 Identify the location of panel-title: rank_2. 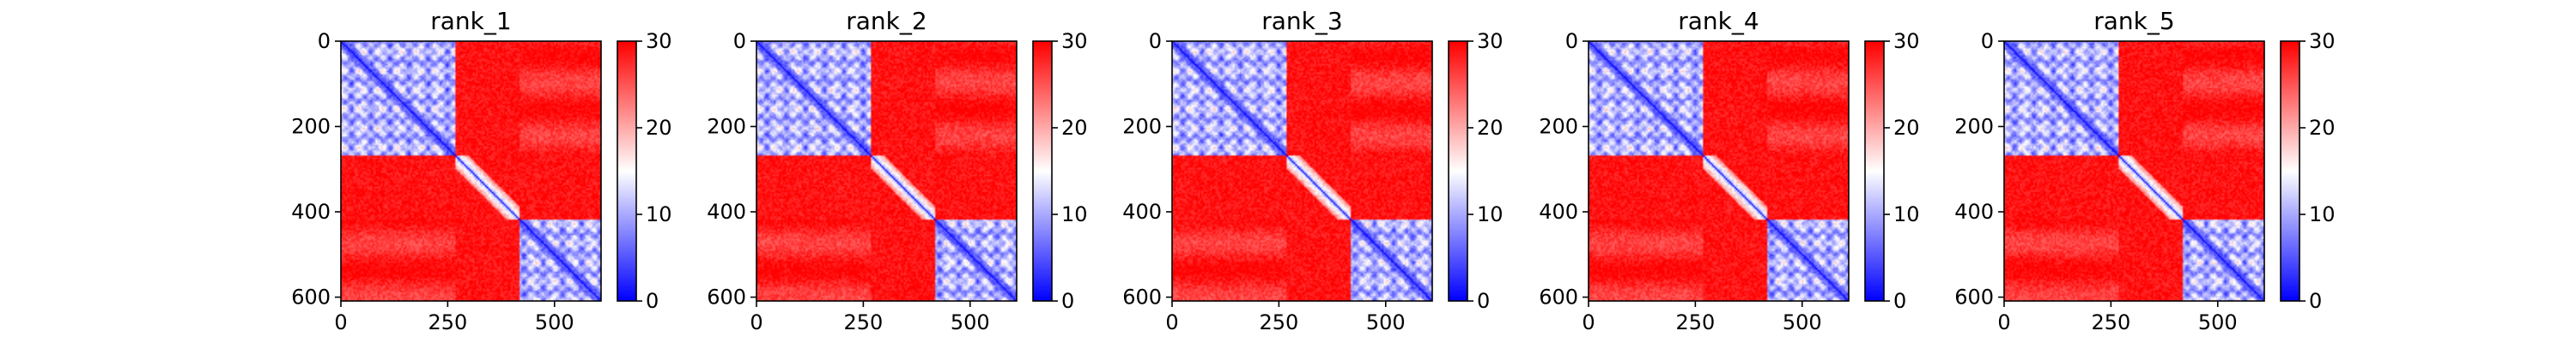
(886, 21).